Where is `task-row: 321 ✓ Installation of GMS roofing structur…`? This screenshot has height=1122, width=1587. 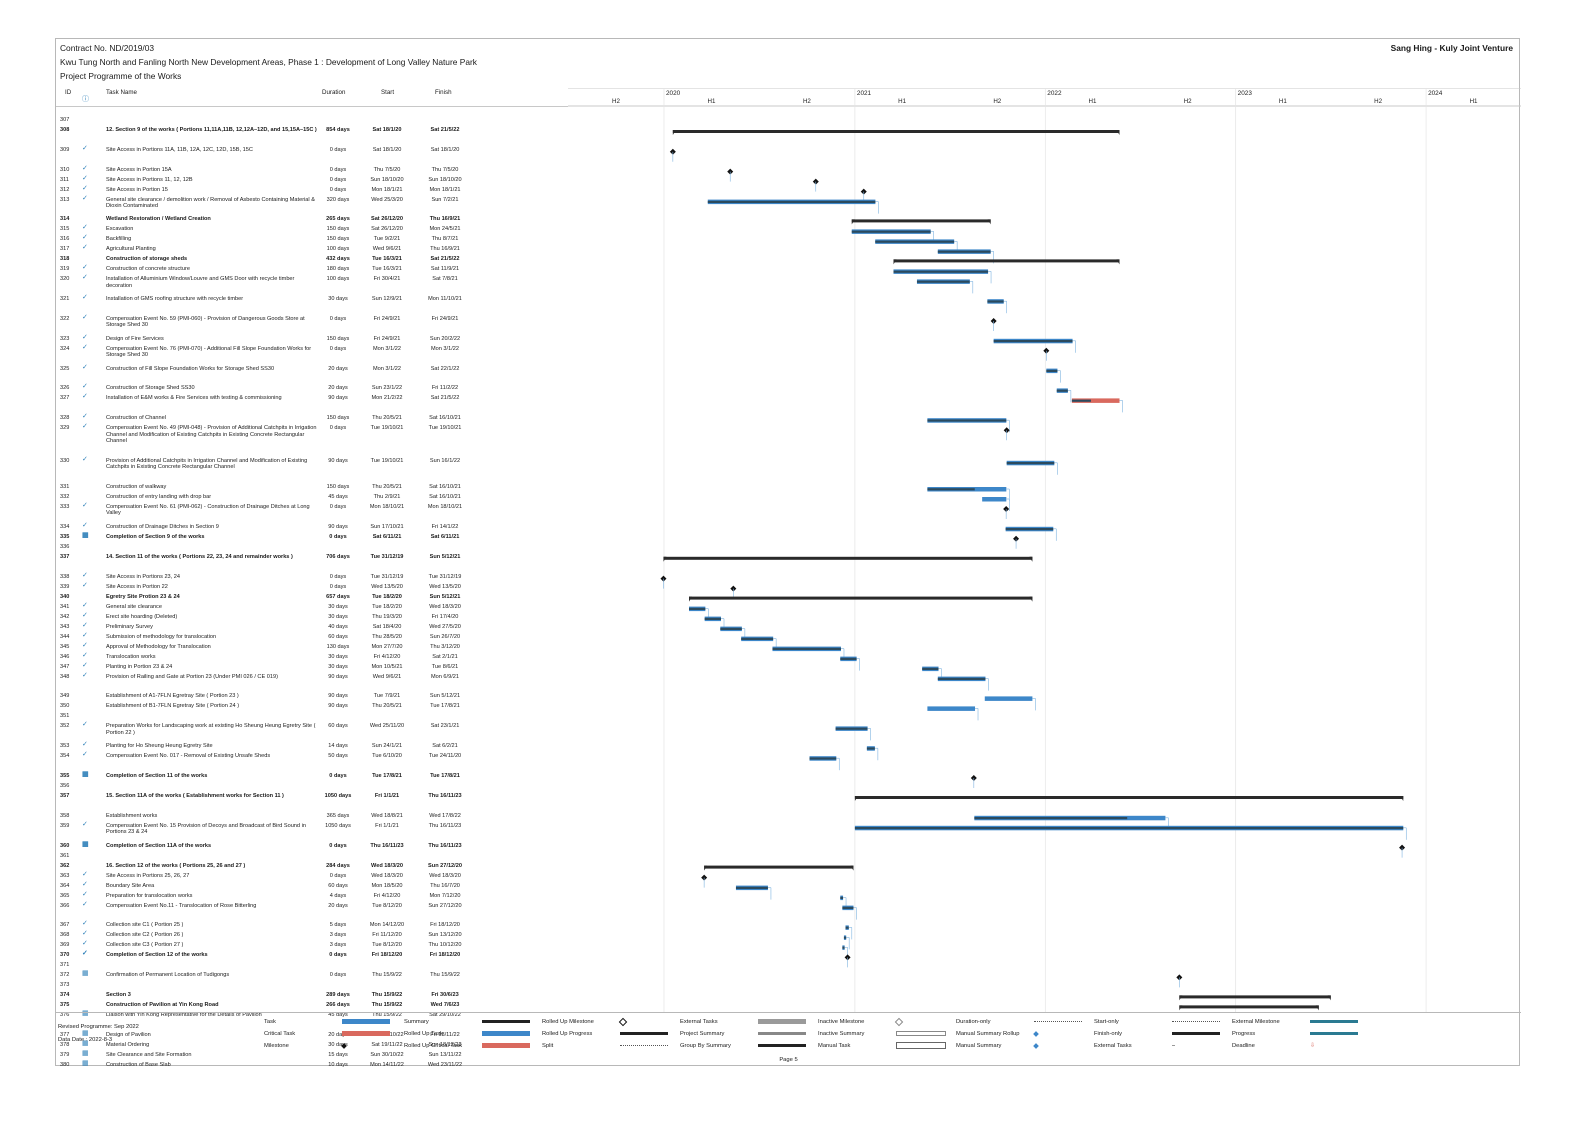 task-row: 321 ✓ Installation of GMS roofing structur… is located at coordinates (312, 305).